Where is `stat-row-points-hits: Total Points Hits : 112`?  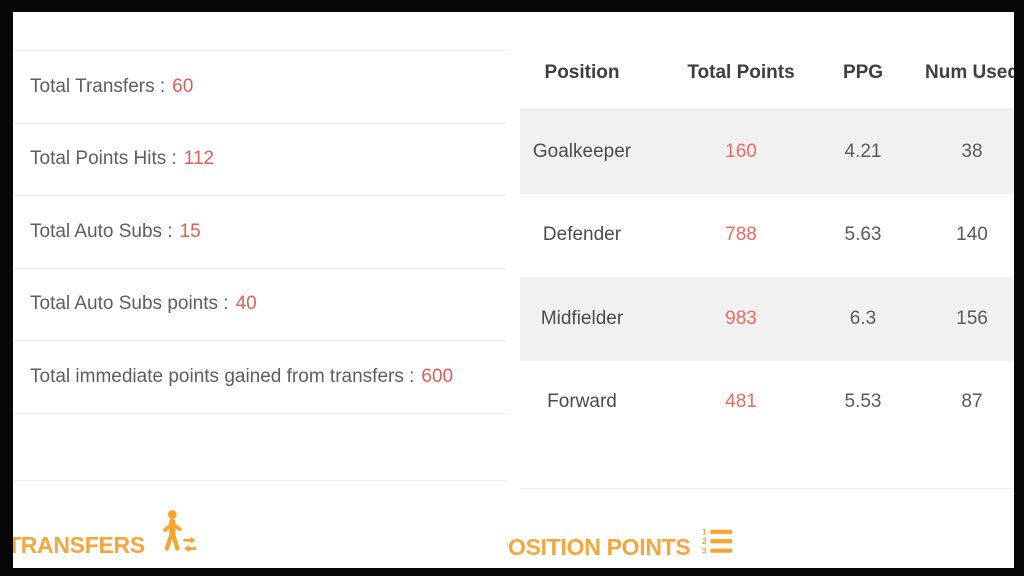 stat-row-points-hits: Total Points Hits : 112 is located at coordinates (260, 159).